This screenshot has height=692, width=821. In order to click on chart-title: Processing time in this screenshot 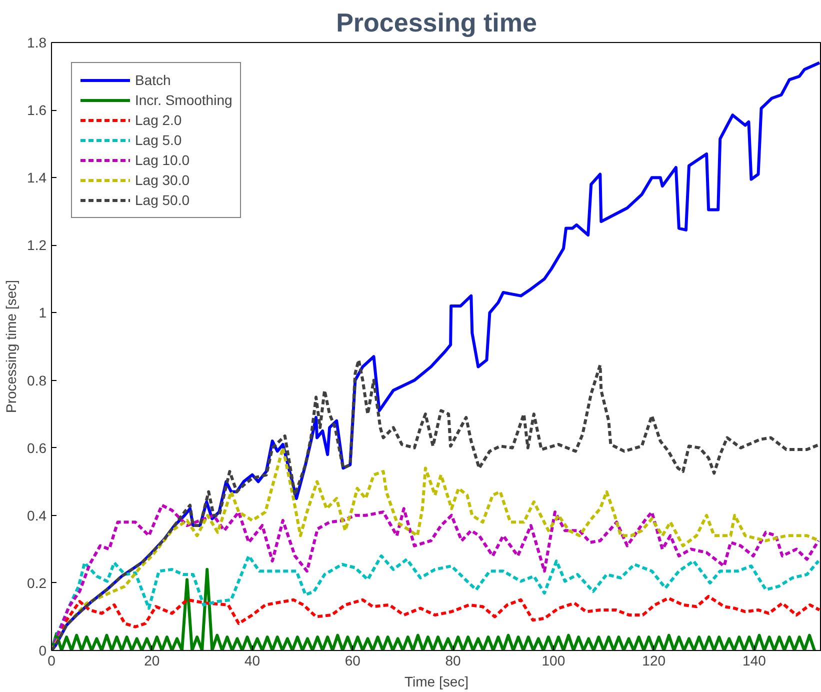, I will do `click(436, 23)`.